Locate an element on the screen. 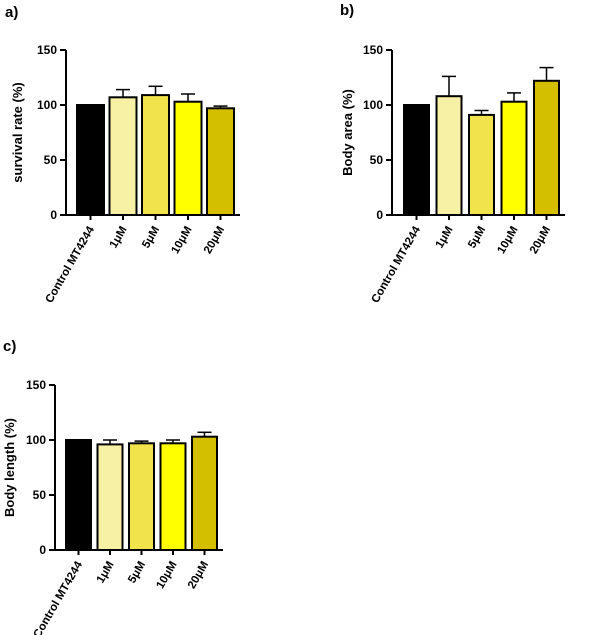 This screenshot has width=600, height=635. y-axis-title: Body length (%) is located at coordinates (9, 467).